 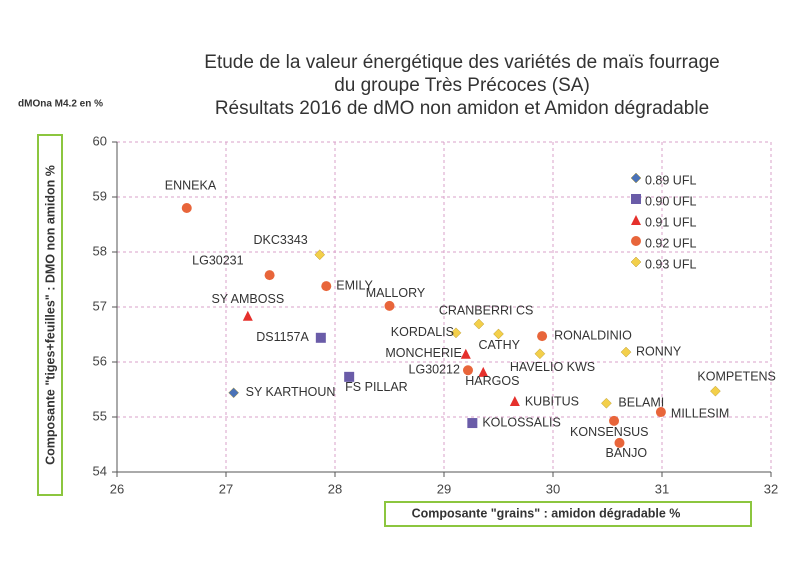 What do you see at coordinates (282, 337) in the screenshot?
I see `point-label: DS1157A` at bounding box center [282, 337].